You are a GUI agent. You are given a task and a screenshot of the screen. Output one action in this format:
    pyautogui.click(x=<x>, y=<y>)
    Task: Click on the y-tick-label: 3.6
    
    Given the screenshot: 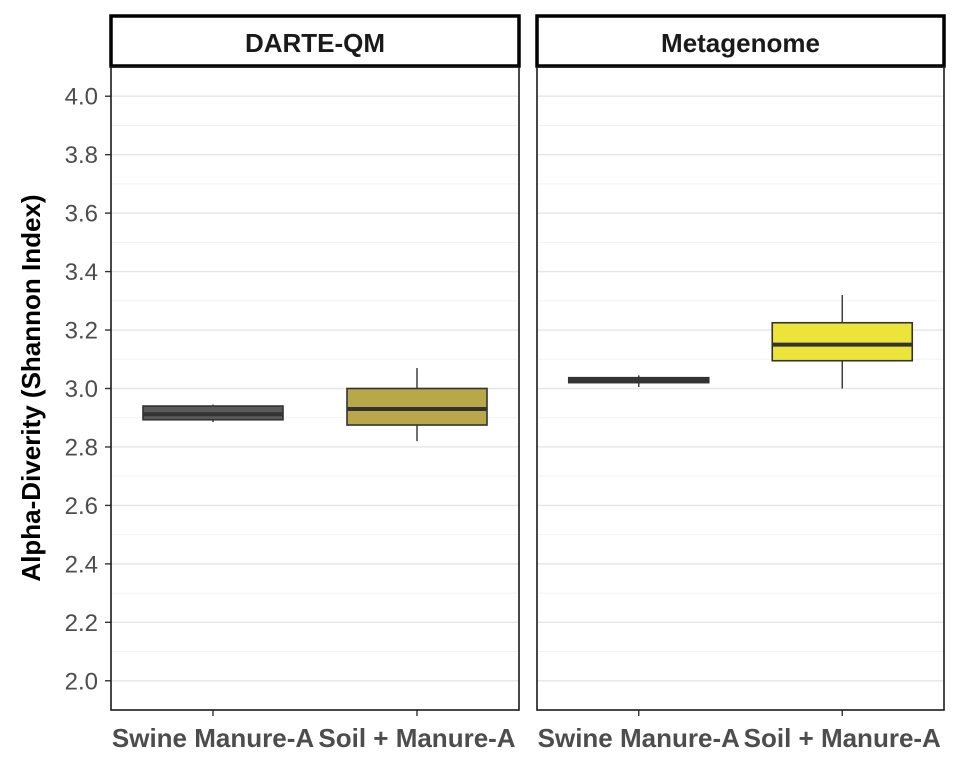 What is the action you would take?
    pyautogui.click(x=81, y=214)
    